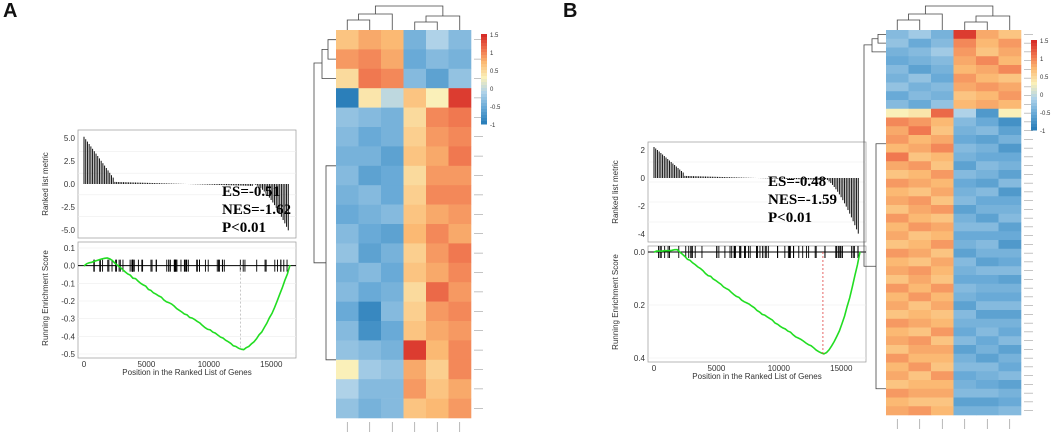 The image size is (1059, 441). What do you see at coordinates (494, 36) in the screenshot?
I see `colorbar-tick: 1.5` at bounding box center [494, 36].